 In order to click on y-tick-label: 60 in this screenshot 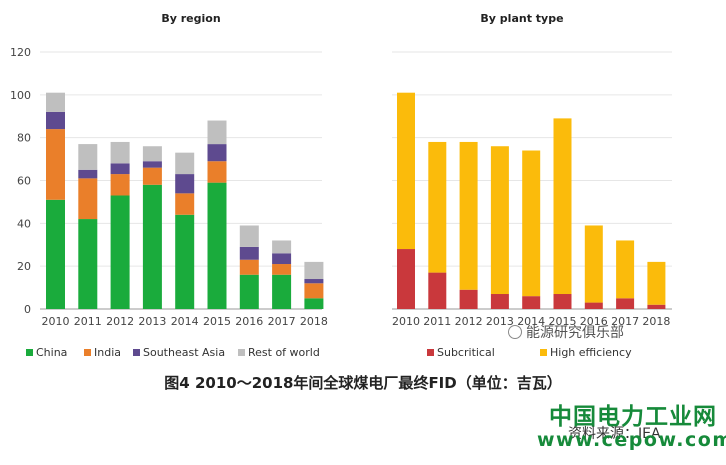, I will do `click(24, 181)`.